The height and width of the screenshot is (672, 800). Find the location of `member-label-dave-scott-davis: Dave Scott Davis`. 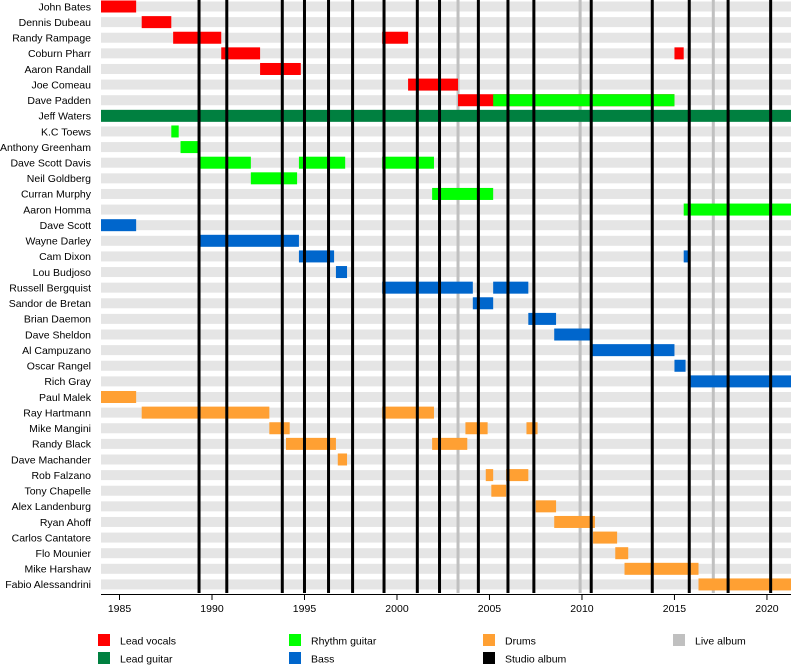

member-label-dave-scott-davis: Dave Scott Davis is located at coordinates (50, 164).